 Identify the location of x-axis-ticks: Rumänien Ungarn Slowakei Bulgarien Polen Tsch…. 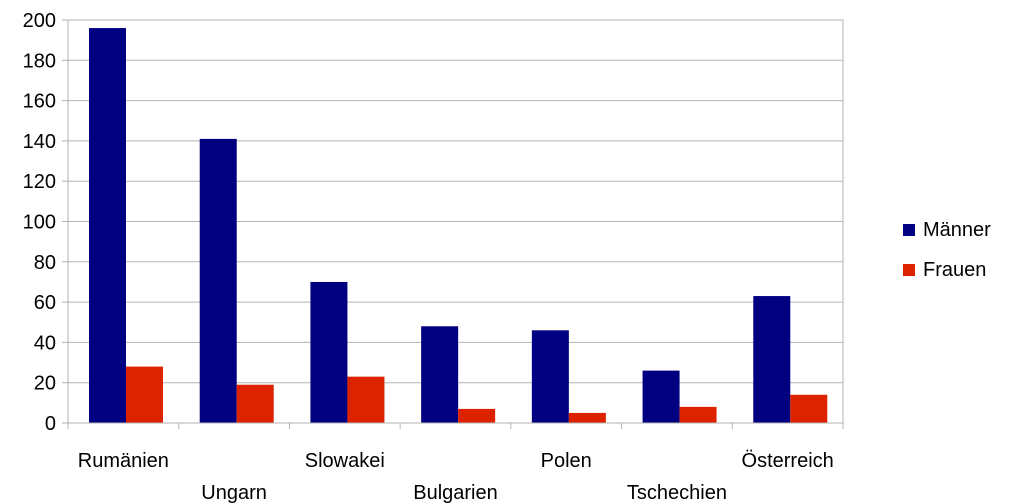
(455, 463).